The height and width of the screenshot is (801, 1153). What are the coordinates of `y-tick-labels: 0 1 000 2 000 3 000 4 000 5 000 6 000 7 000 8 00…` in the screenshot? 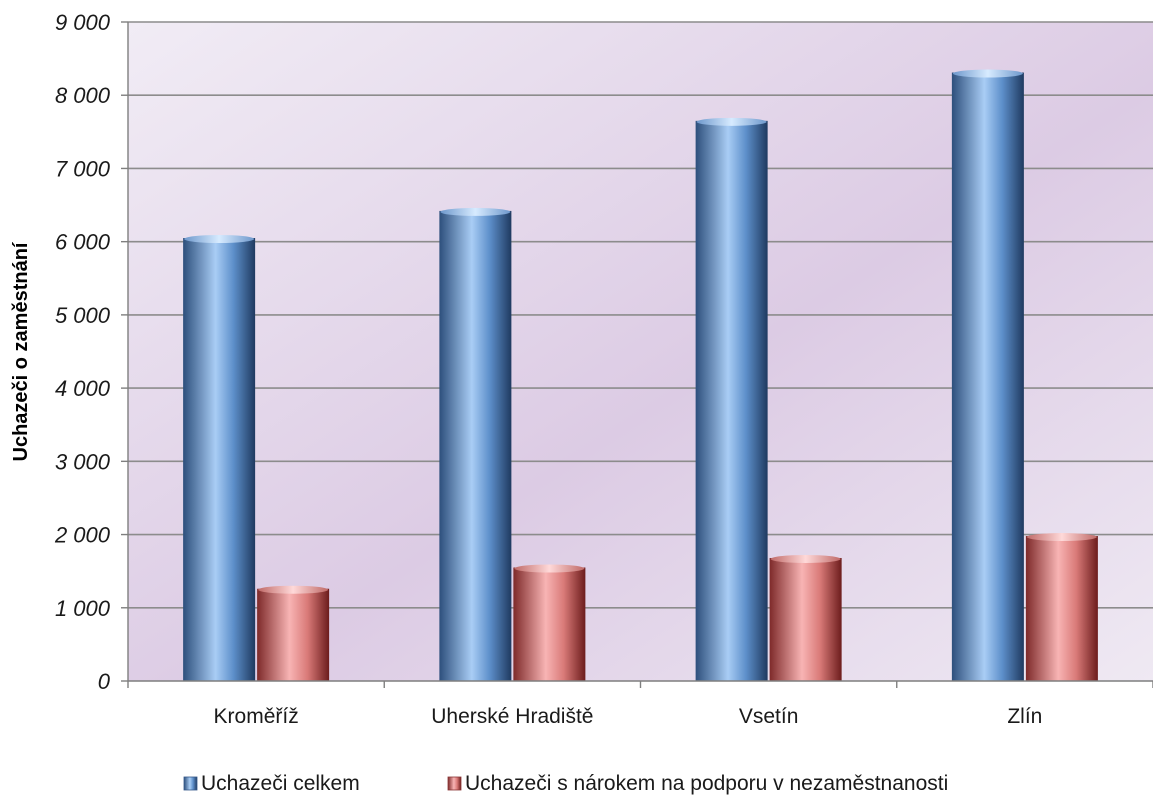 It's located at (82, 352).